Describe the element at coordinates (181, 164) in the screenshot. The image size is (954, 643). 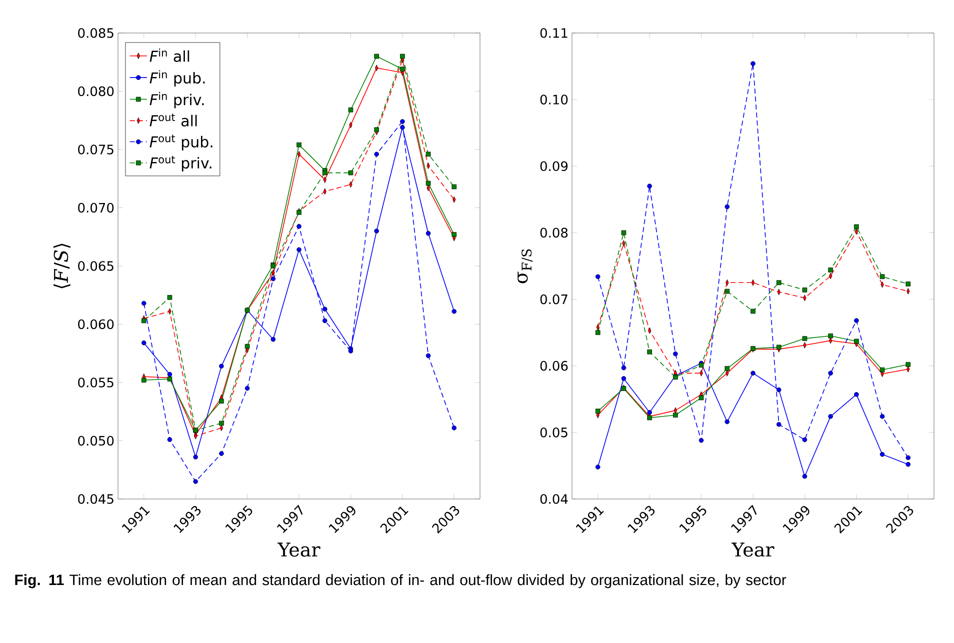
I see `legend-label: F$^{out}$ priv.` at that location.